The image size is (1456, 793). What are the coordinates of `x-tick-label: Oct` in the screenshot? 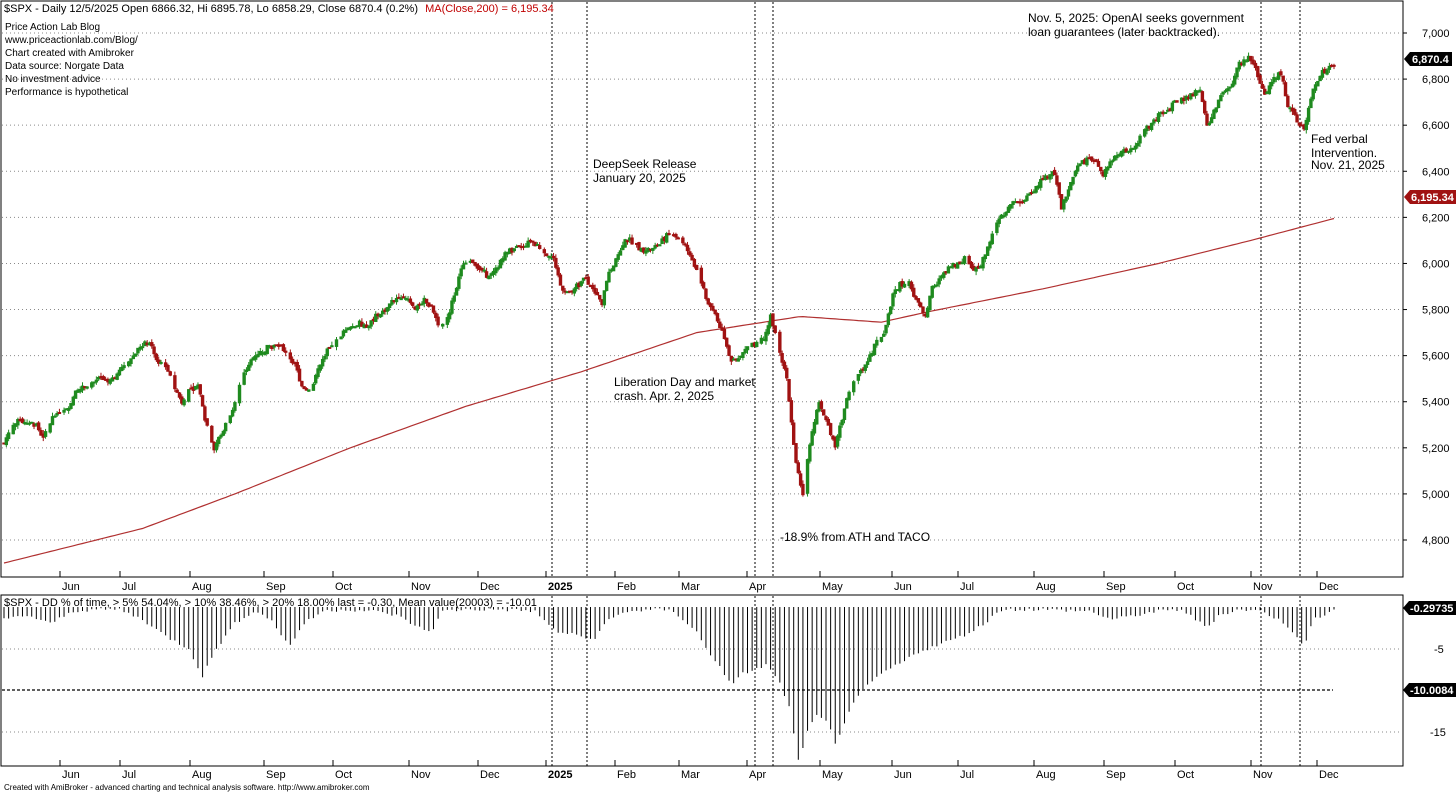 It's located at (343, 775).